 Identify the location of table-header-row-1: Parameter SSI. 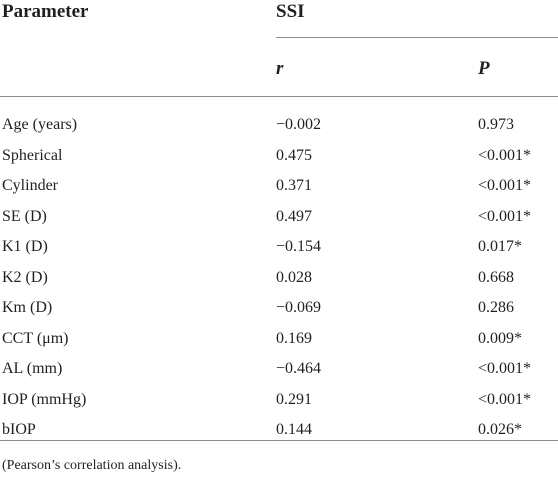
(279, 18).